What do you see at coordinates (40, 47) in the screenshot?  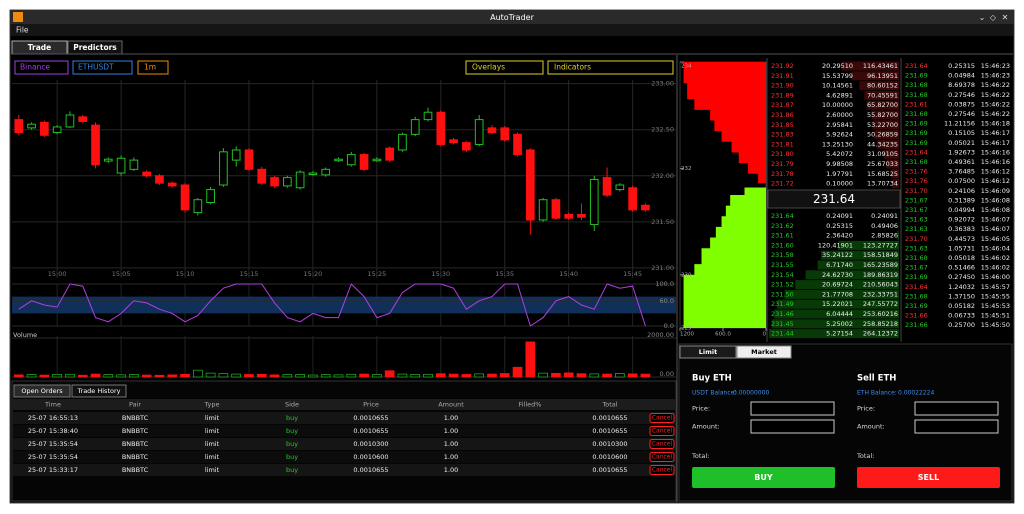 I see `tab-label: Trade` at bounding box center [40, 47].